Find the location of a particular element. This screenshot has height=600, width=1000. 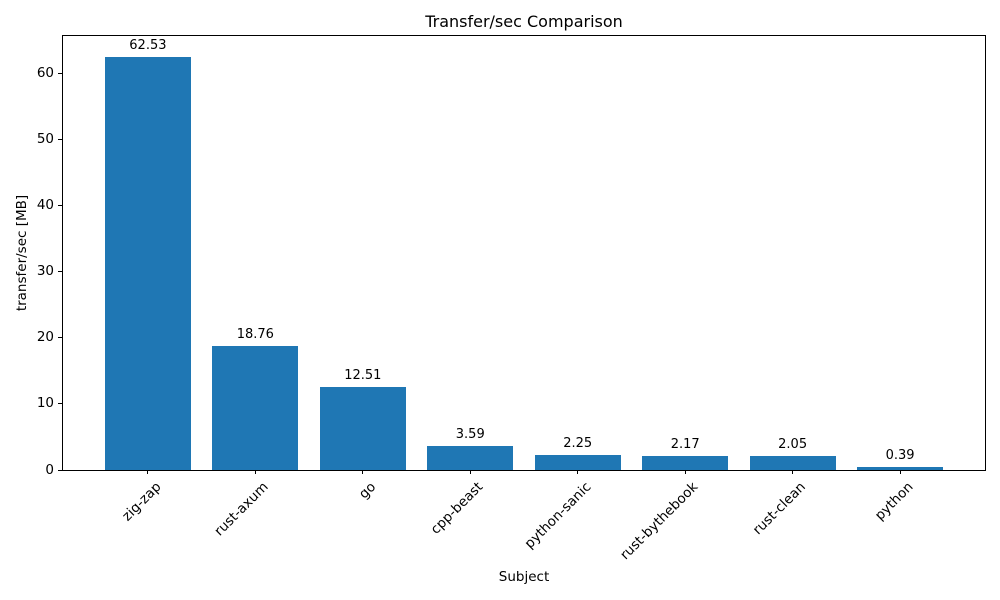

bar-value-label: 2.25 is located at coordinates (578, 444).